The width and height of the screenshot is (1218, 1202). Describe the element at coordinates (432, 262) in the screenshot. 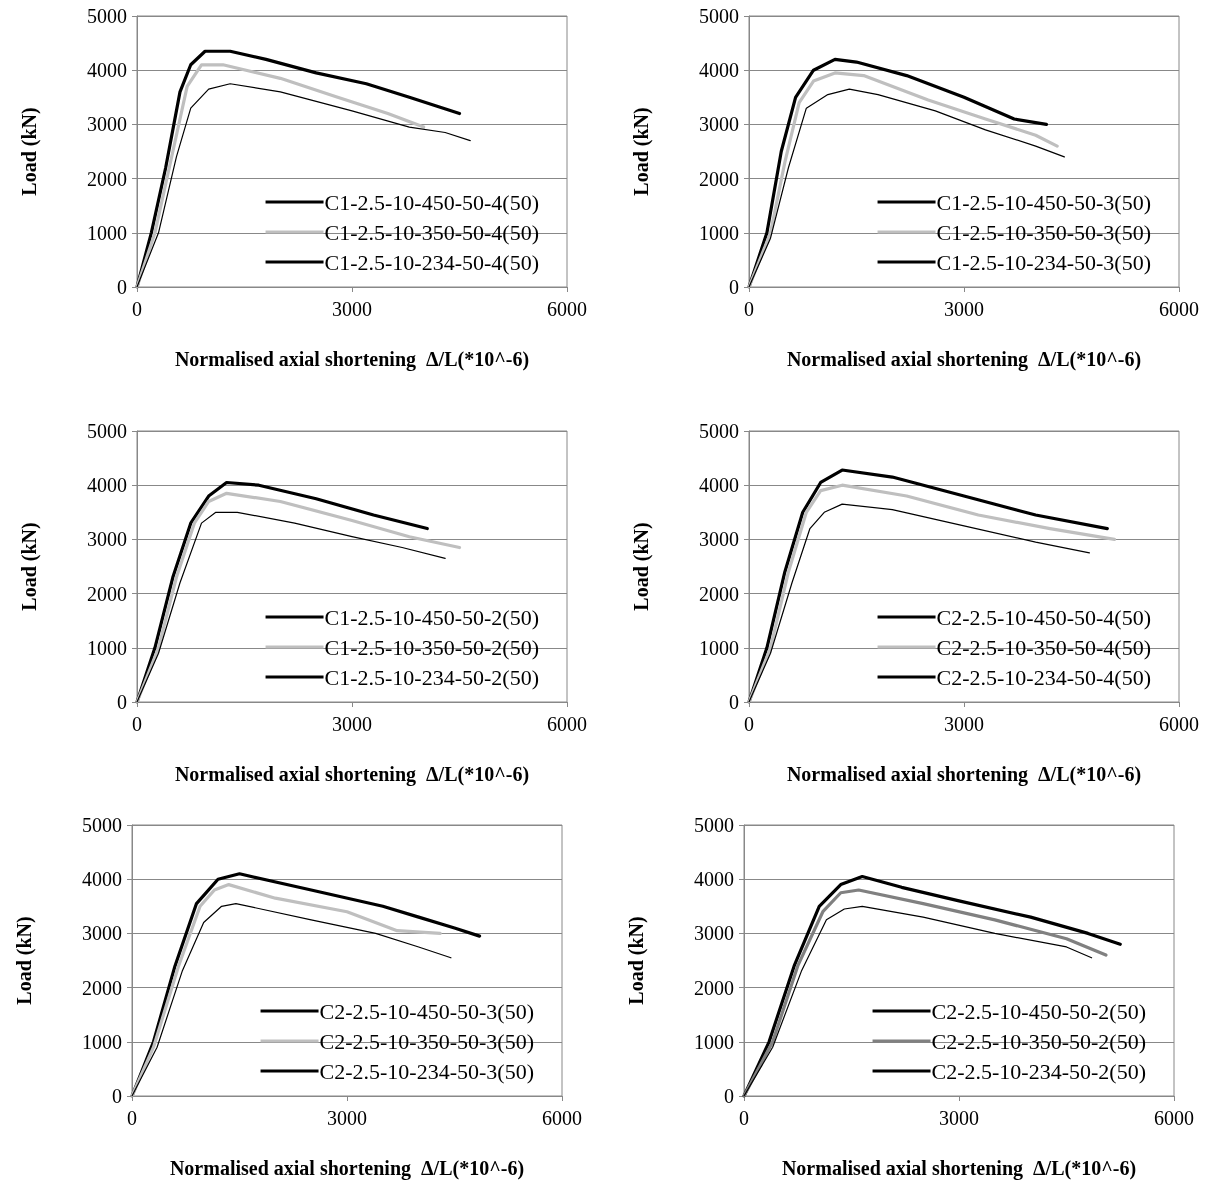

I see `legend-label: C1-2.5-10-234-50-4(50)` at that location.